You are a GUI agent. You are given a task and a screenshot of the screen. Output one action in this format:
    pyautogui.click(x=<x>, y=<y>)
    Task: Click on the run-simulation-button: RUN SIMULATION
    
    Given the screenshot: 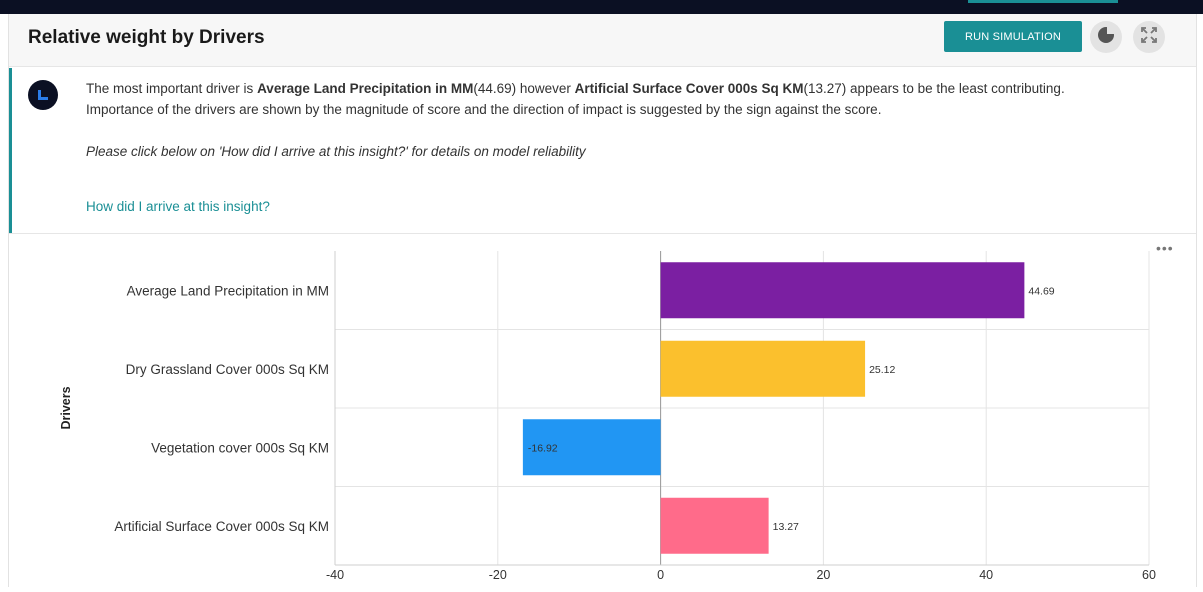 What is the action you would take?
    pyautogui.click(x=1013, y=36)
    